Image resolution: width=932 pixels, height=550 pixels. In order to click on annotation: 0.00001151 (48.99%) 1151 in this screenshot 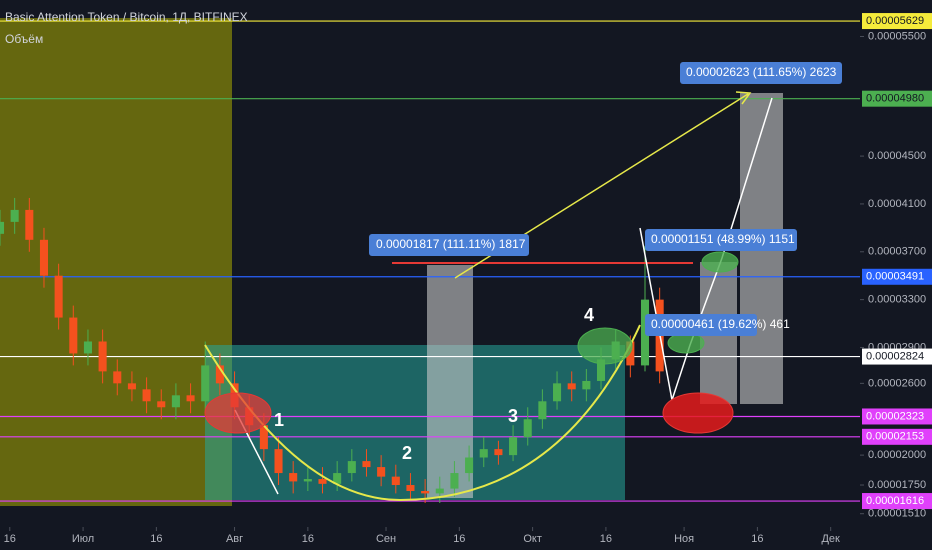, I will do `click(723, 239)`.